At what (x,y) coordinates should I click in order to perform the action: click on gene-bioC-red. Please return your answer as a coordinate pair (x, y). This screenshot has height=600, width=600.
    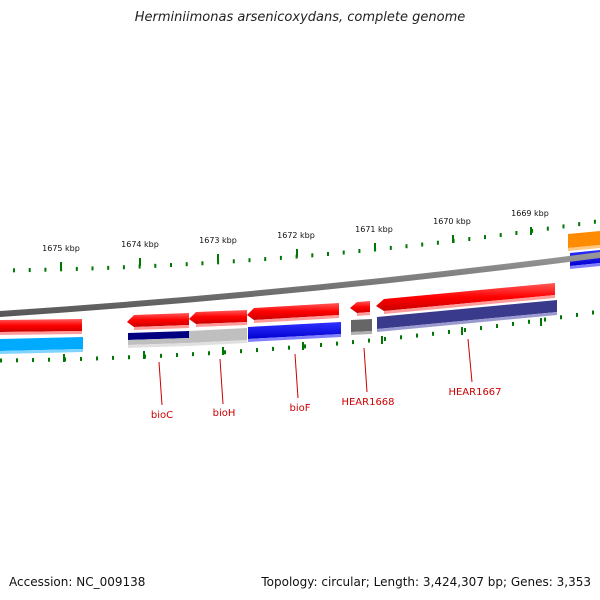
    Looking at the image, I should click on (158, 320).